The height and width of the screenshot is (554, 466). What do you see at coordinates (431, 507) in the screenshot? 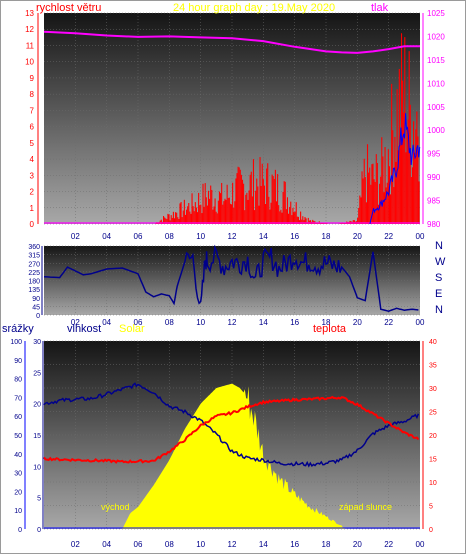
I see `temperature-axis-tick: 5` at bounding box center [431, 507].